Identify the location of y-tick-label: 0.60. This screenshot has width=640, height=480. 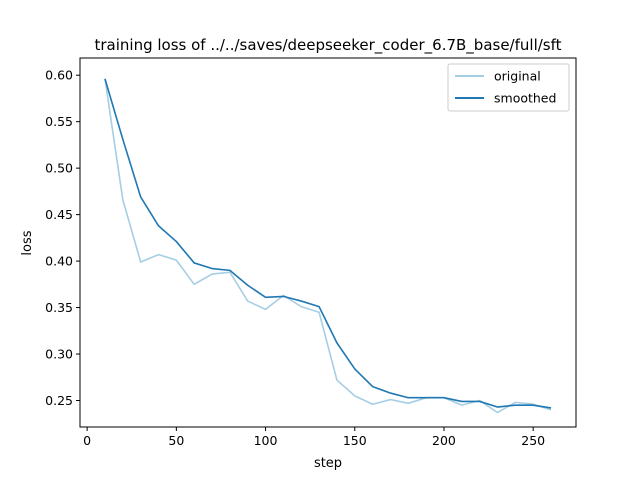
(59, 75).